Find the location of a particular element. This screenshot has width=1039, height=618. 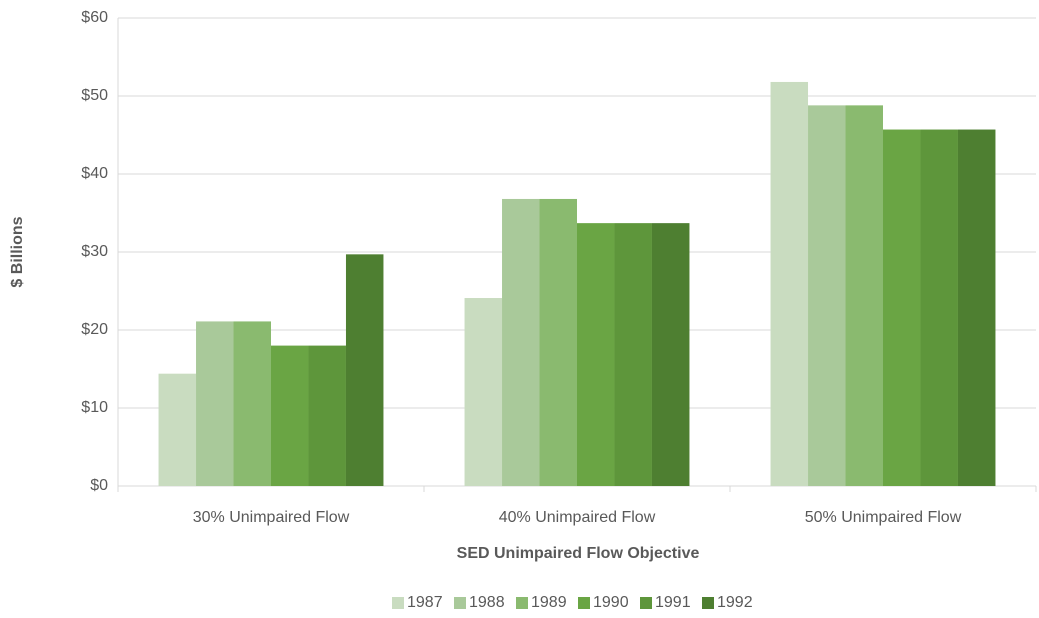

y-tick-label: $50 is located at coordinates (94, 95).